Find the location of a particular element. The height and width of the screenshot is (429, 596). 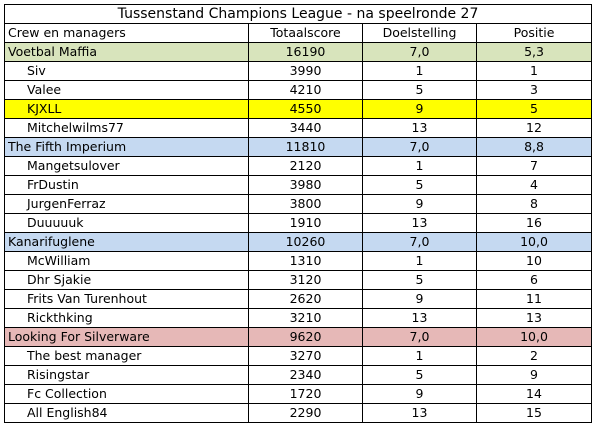

manager-name: FrDustin is located at coordinates (126, 185).